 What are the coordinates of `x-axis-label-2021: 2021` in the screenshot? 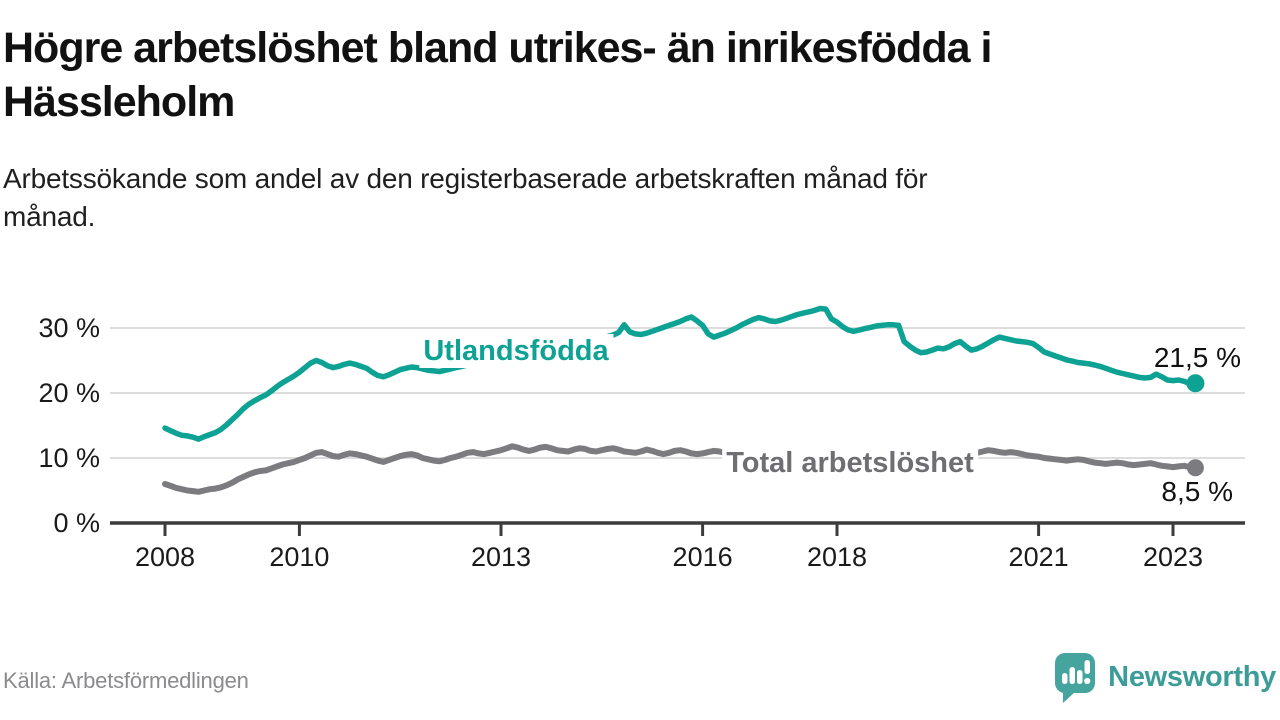 It's located at (1039, 557).